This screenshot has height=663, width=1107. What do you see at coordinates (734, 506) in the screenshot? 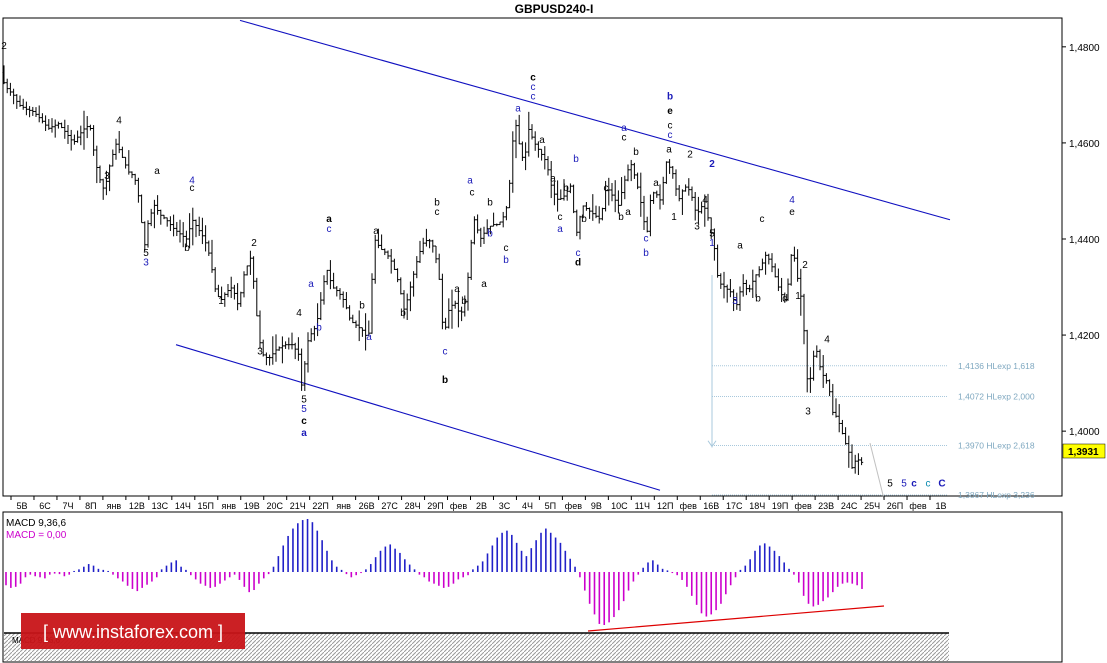
I see `time-tick-label: 17С` at bounding box center [734, 506].